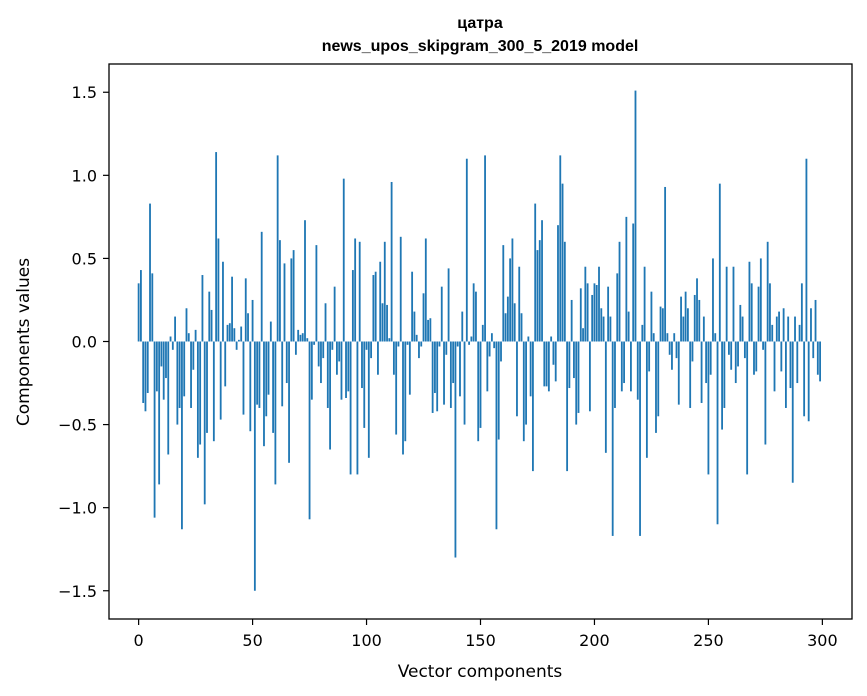  Describe the element at coordinates (77, 425) in the screenshot. I see `y-tick-label: −0.5` at that location.